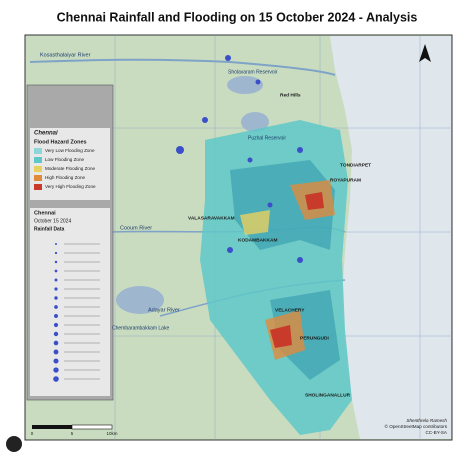  I want to click on map-label: TONDIARPET, so click(355, 165).